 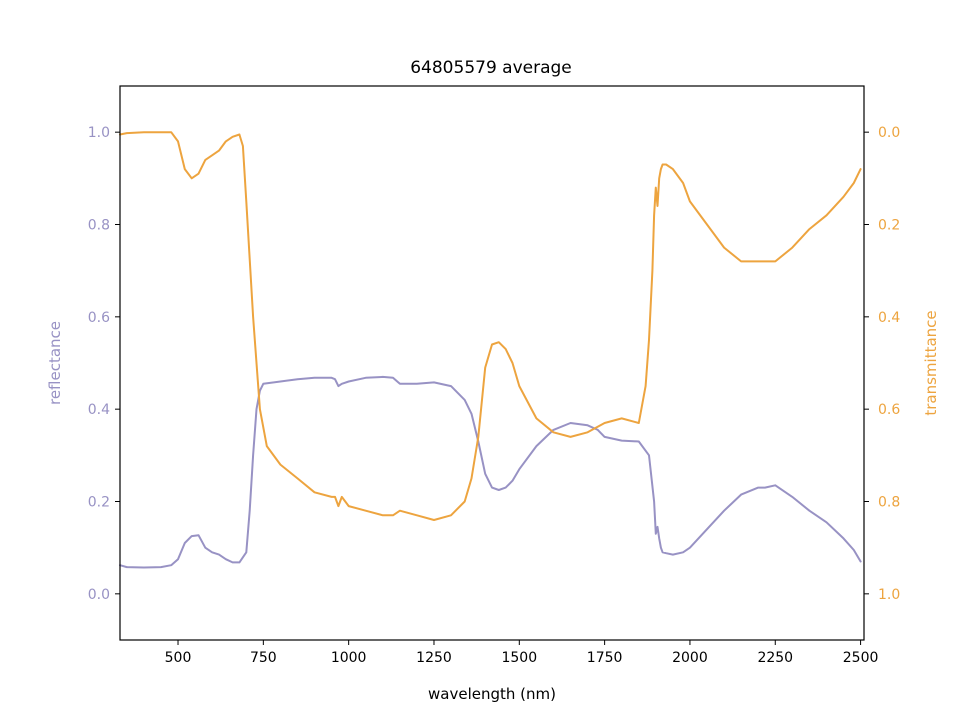 I want to click on x-tick-label: 1250, so click(x=434, y=658).